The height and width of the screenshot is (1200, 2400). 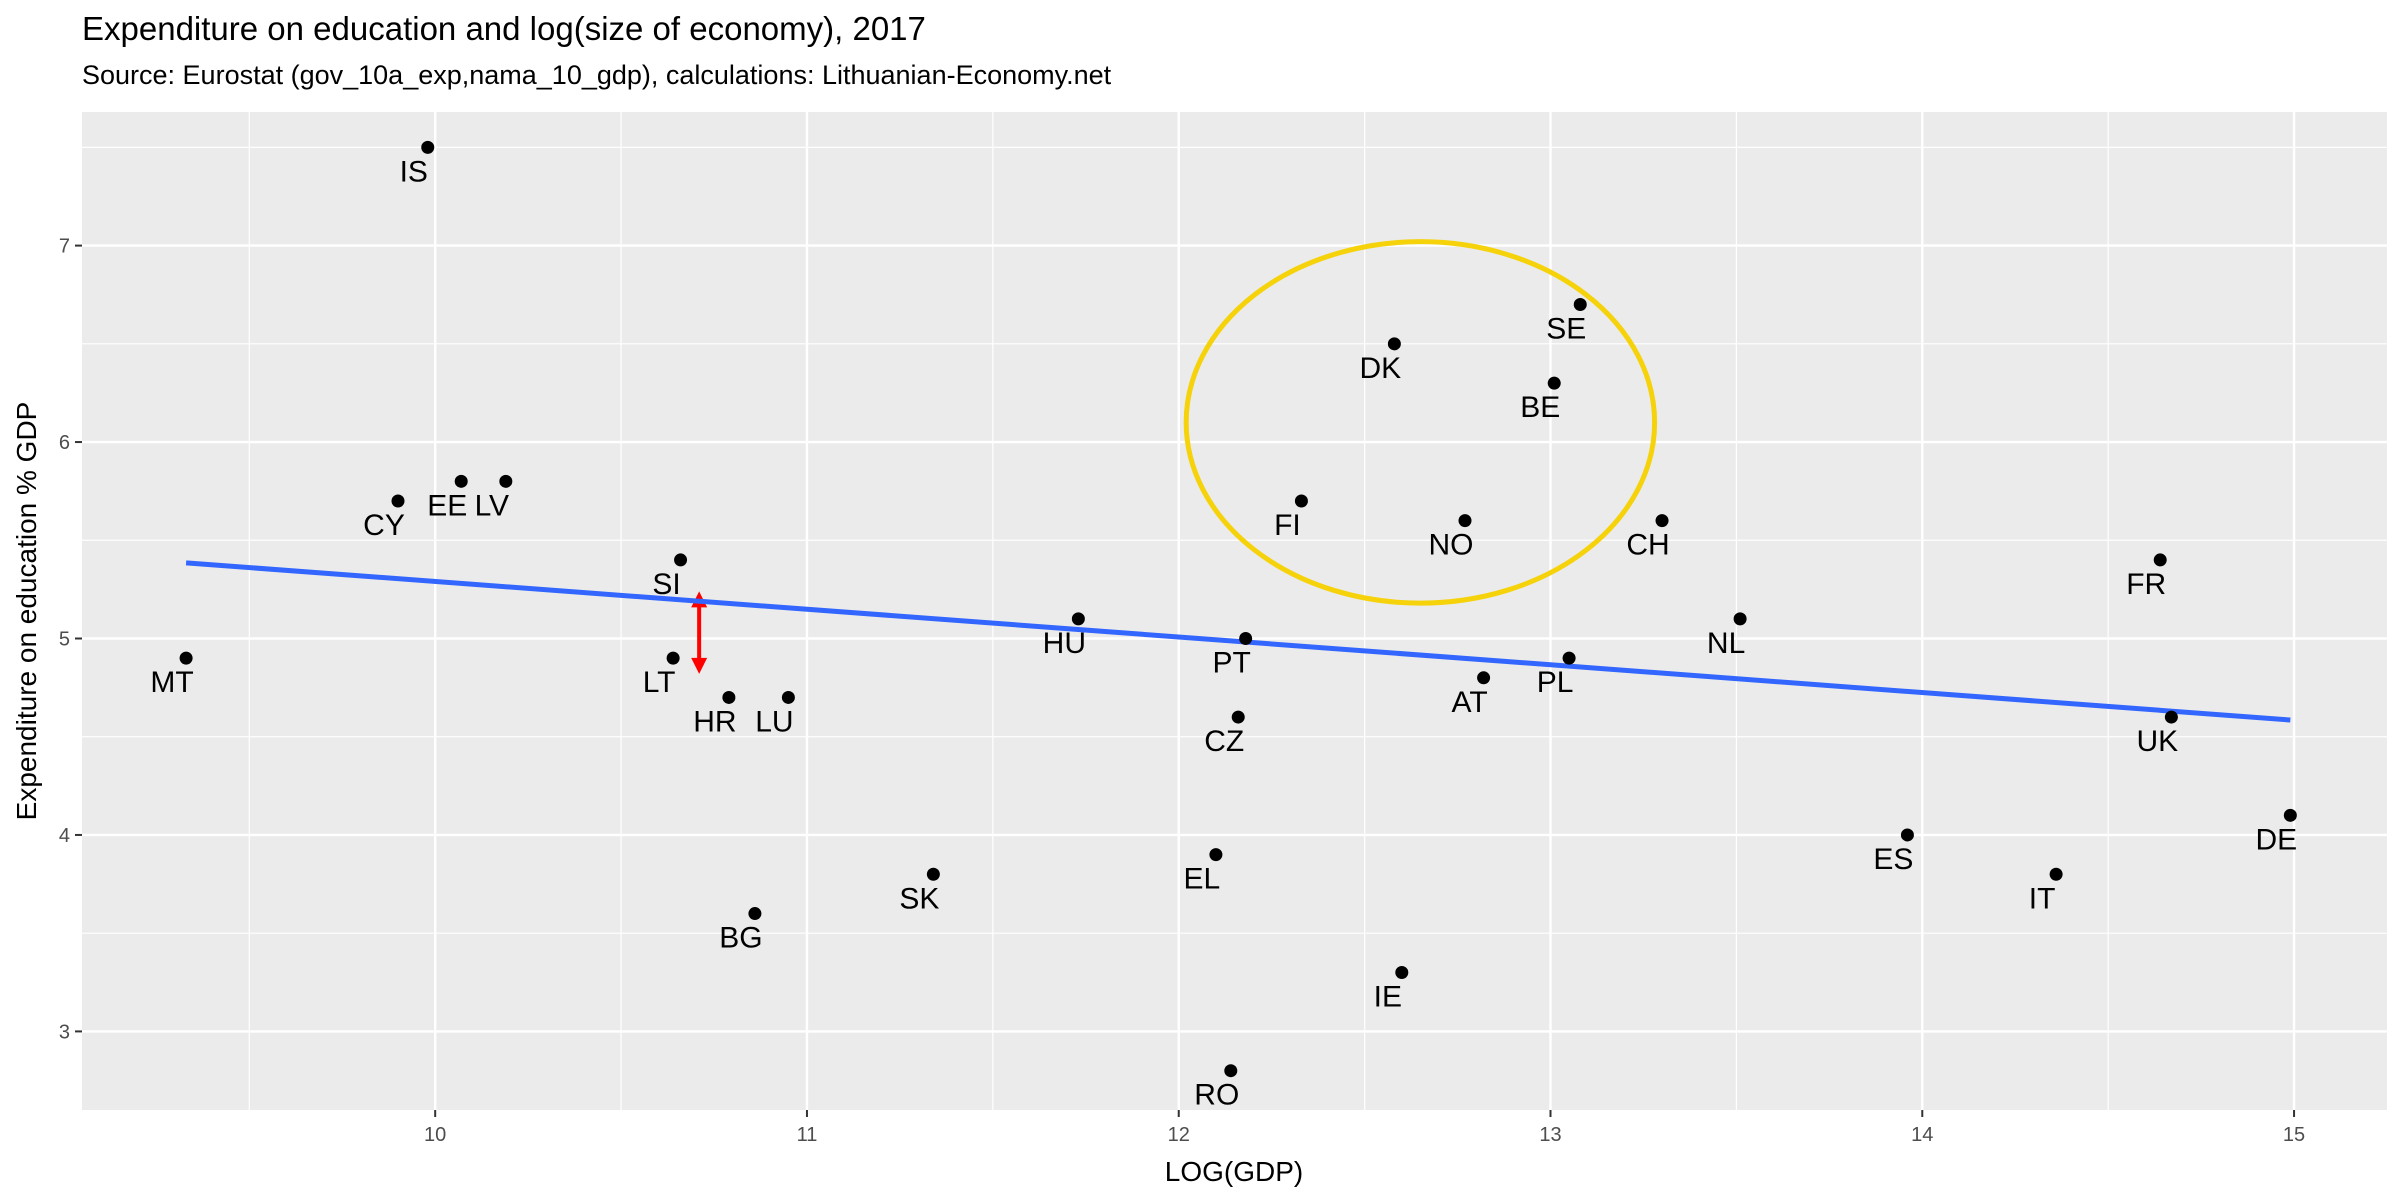 I want to click on x-axis-title: LOG(GDP), so click(x=1234, y=1171).